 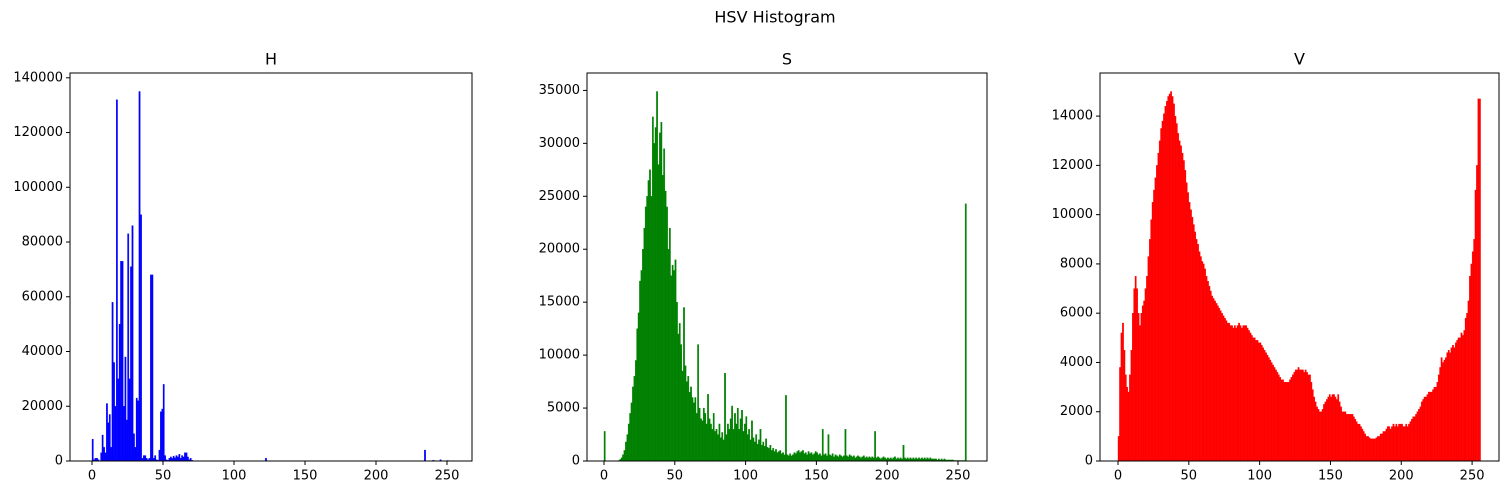 What do you see at coordinates (163, 476) in the screenshot?
I see `x-tick-label: 50` at bounding box center [163, 476].